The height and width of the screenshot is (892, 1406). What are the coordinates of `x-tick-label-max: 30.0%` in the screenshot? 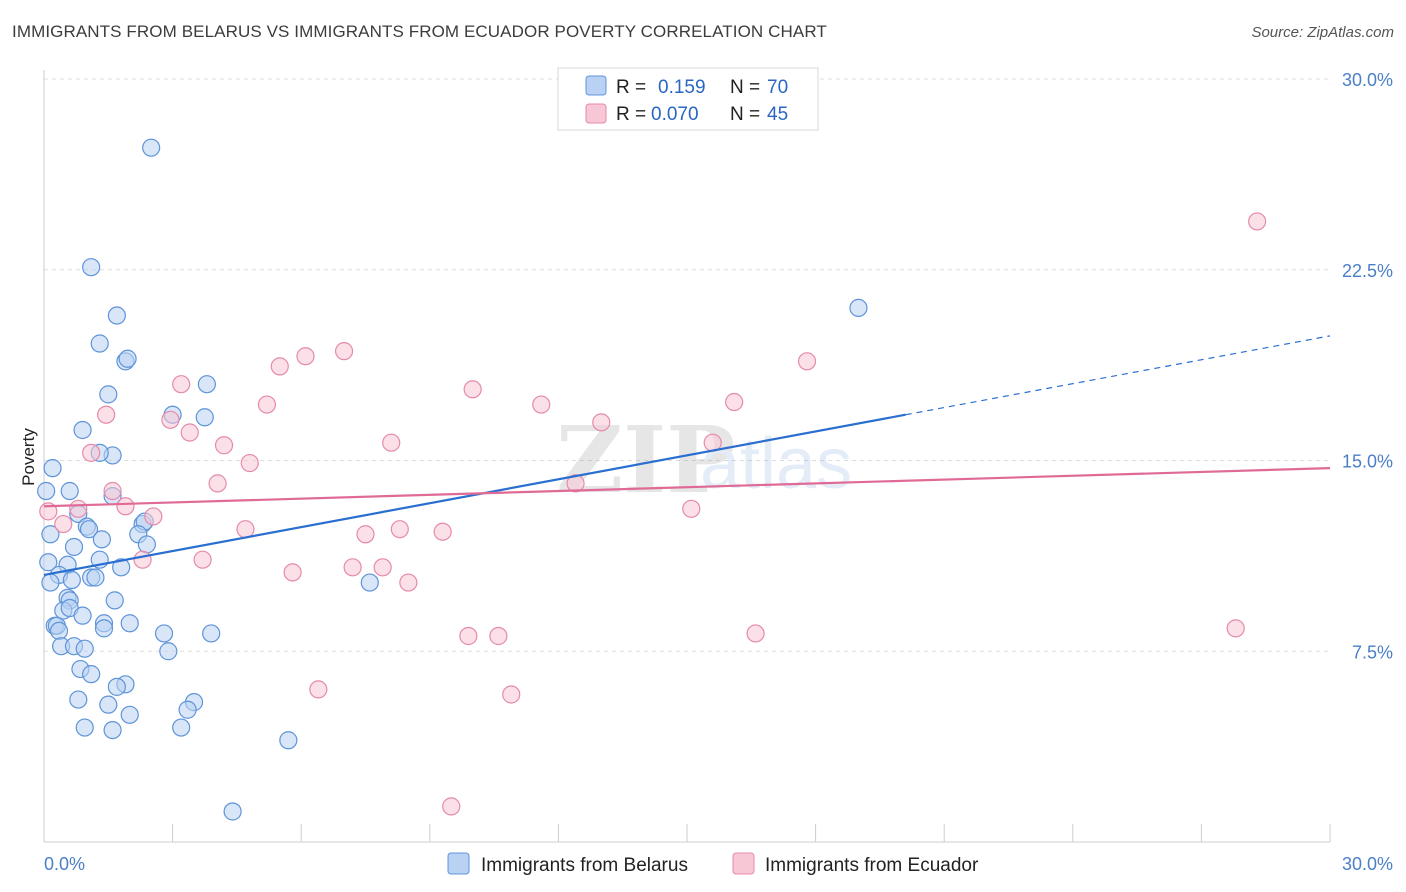 It's located at (1367, 864).